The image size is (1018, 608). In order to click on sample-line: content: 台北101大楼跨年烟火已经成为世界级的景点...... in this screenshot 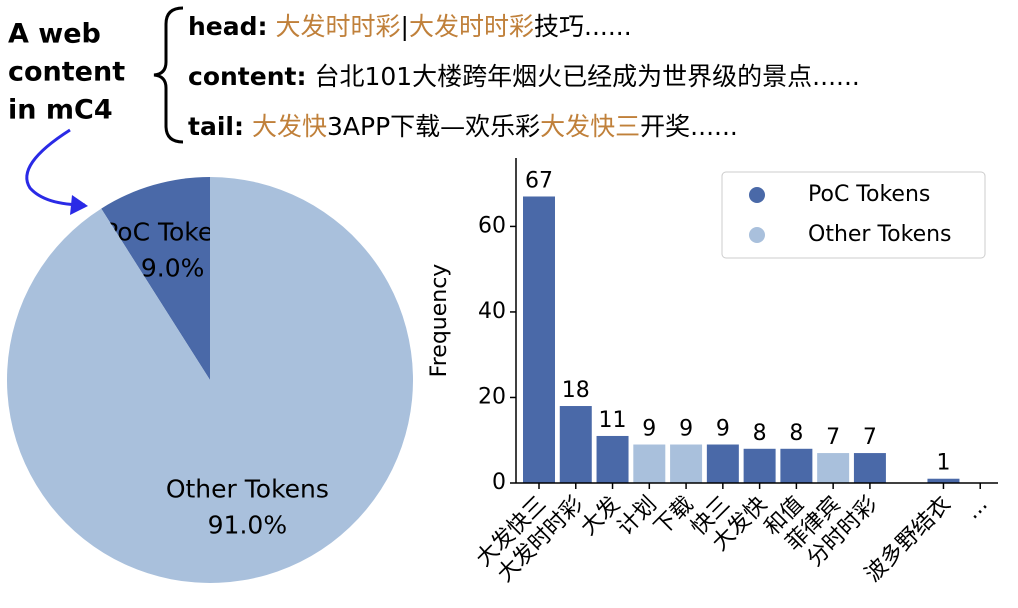, I will do `click(524, 76)`.